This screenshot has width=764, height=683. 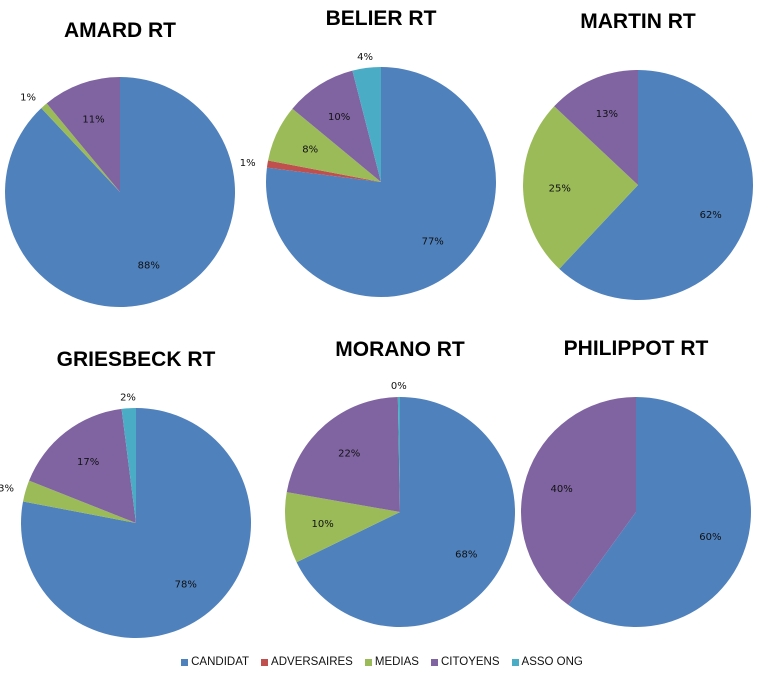 I want to click on slice-label-asso-ong: 0%, so click(x=399, y=386).